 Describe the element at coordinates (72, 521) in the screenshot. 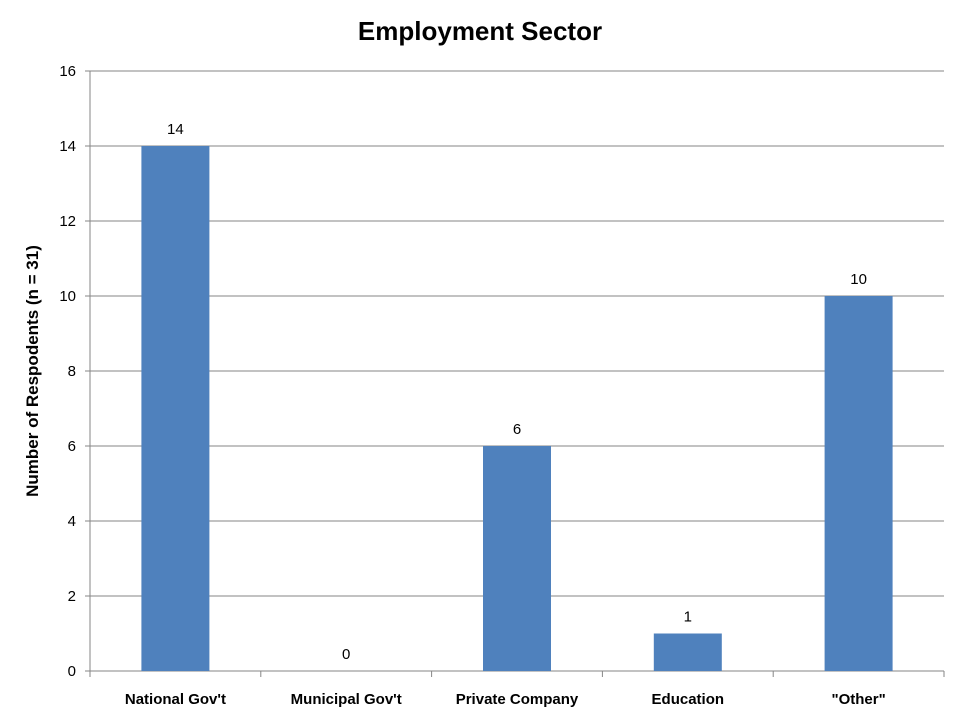

I see `y-tick-label: 4` at that location.